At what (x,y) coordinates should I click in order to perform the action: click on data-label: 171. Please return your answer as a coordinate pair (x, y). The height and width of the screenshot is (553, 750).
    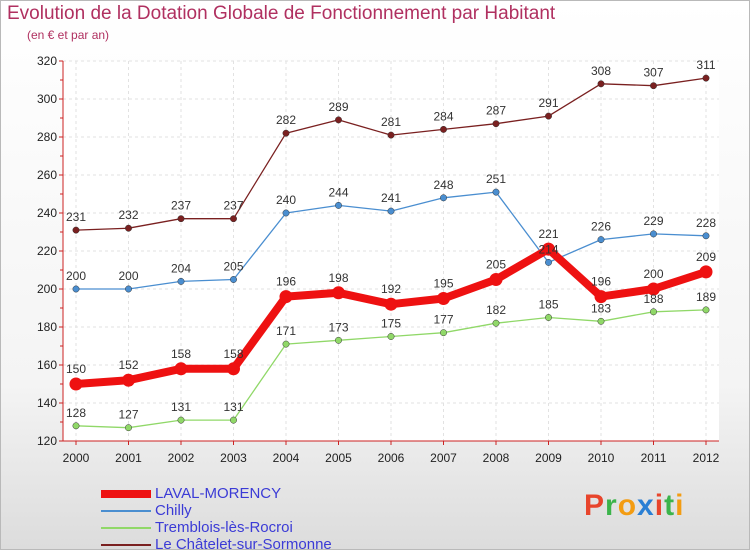
    Looking at the image, I should click on (286, 331).